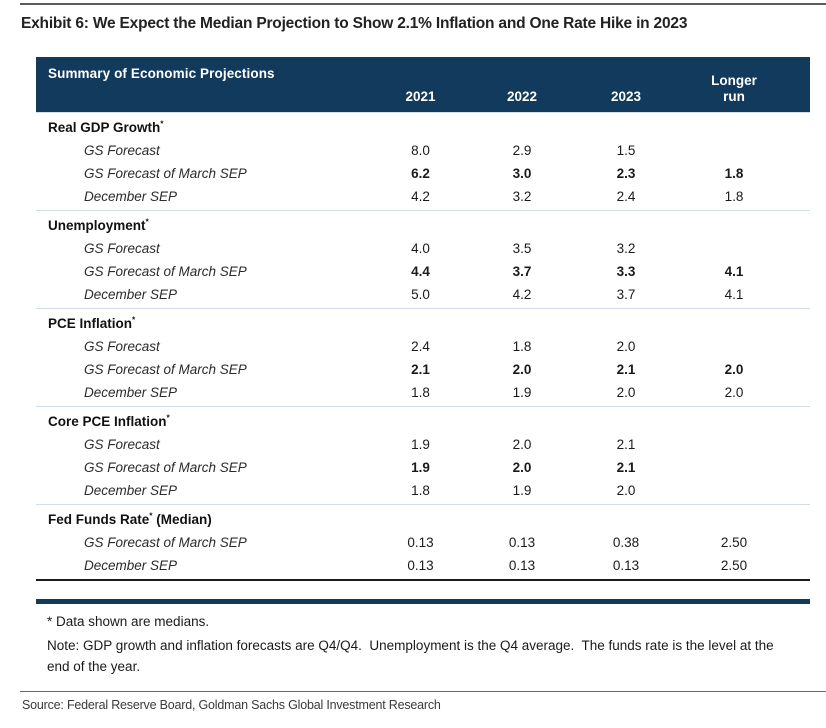 The image size is (826, 728). I want to click on table-row: GS Forecast of March SEP 1.9 2.0 2.1, so click(423, 467).